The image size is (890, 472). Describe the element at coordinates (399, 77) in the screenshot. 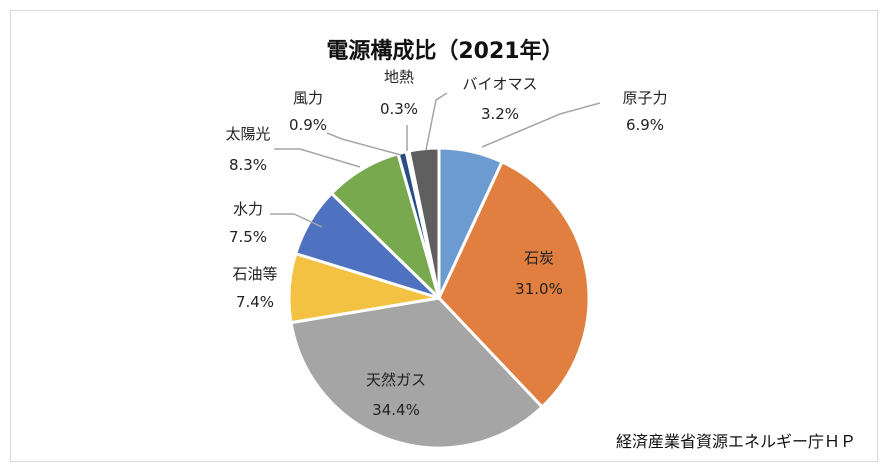

I see `slice-name-7: 地熱` at that location.